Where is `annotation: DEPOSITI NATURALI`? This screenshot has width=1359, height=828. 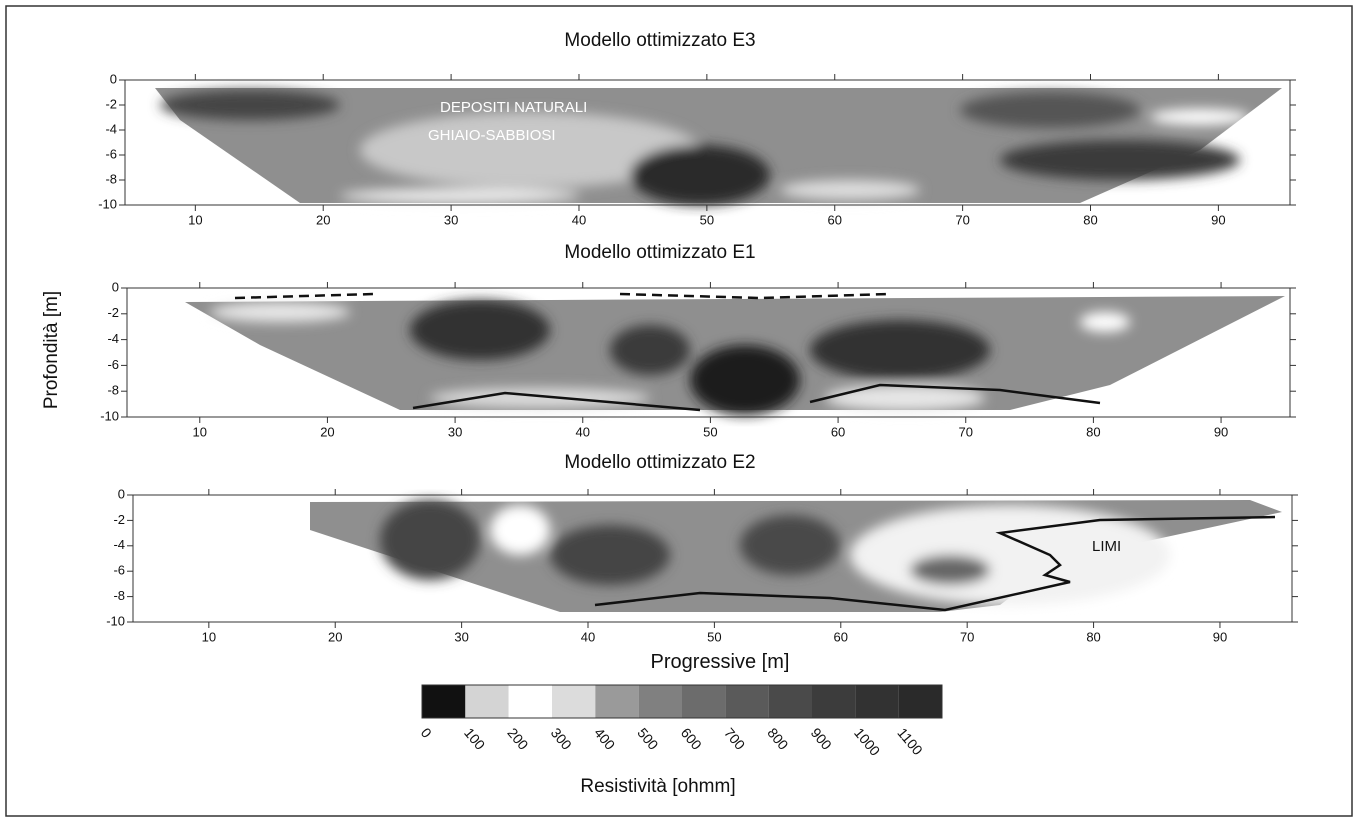 annotation: DEPOSITI NATURALI is located at coordinates (513, 107).